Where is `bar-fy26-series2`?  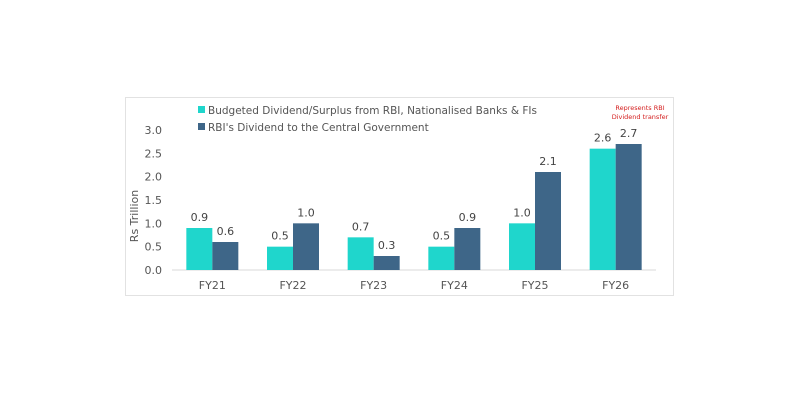
bar-fy26-series2 is located at coordinates (628, 207).